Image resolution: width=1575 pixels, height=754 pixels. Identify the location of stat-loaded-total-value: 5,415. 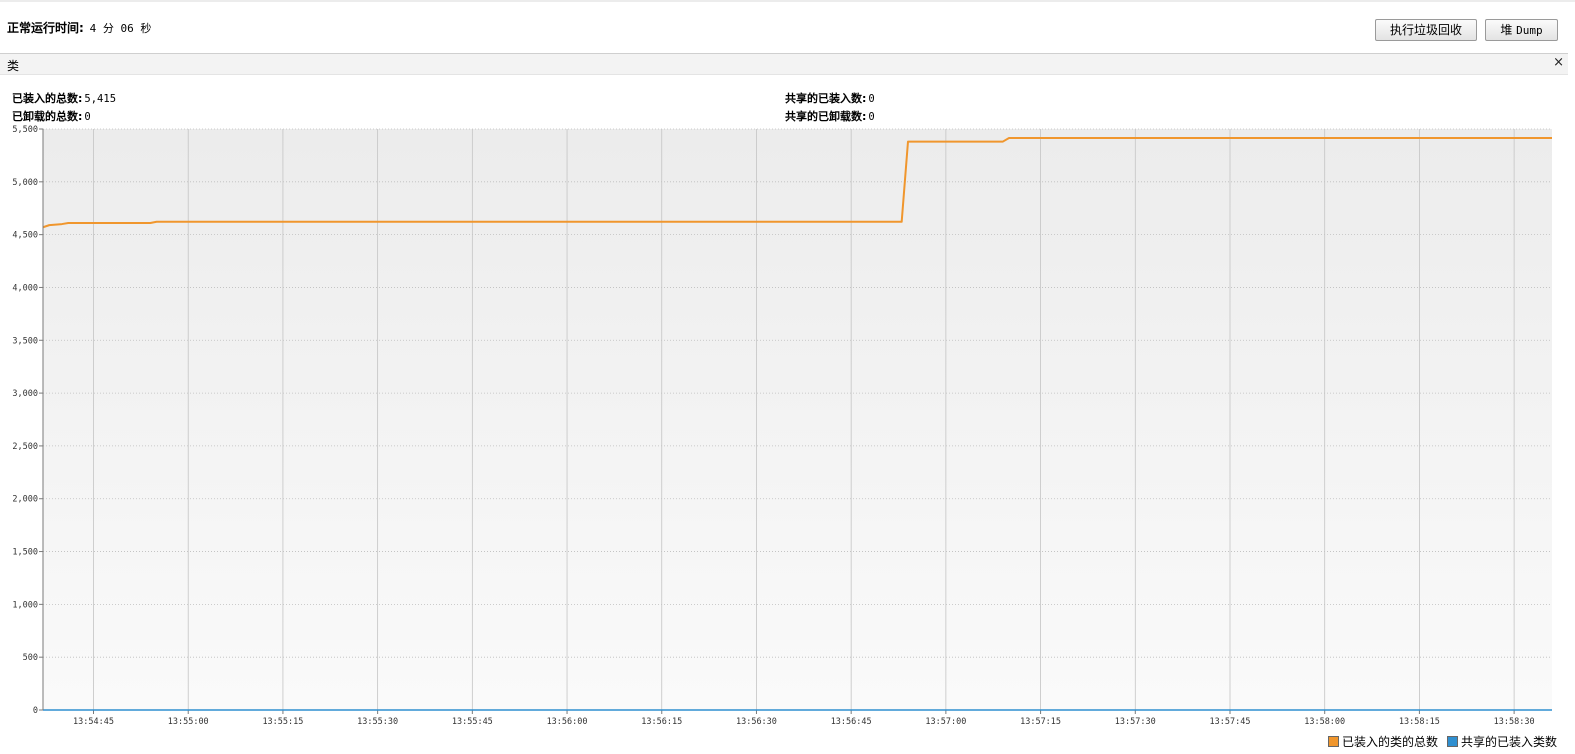
(100, 99).